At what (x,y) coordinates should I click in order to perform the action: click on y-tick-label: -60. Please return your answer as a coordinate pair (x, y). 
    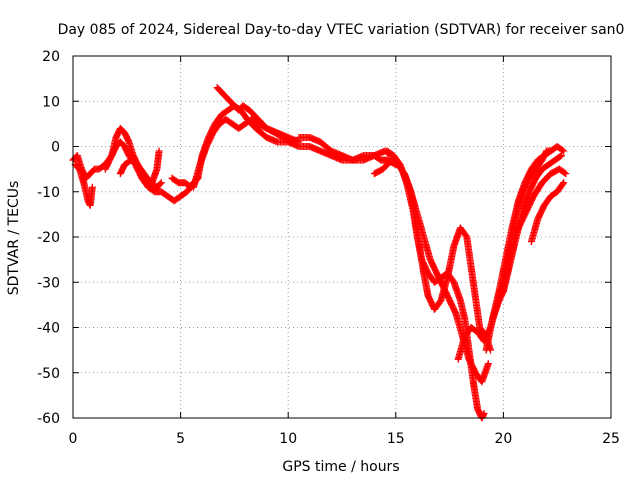
    Looking at the image, I should click on (48, 419).